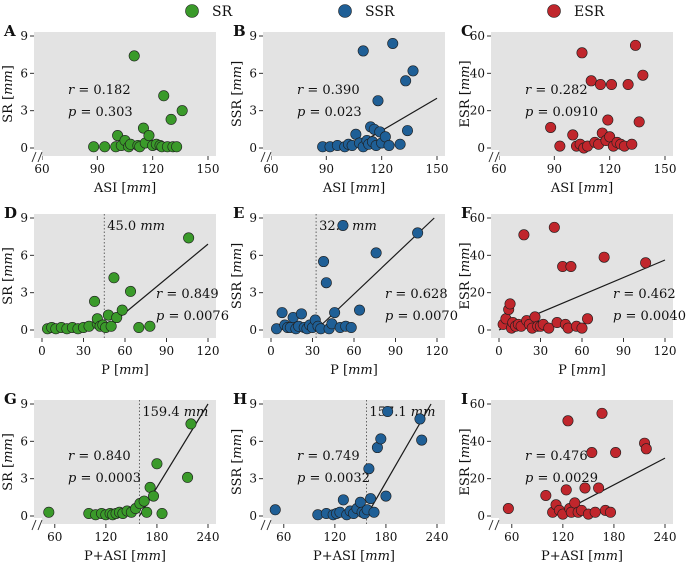 Image resolution: width=687 pixels, height=579 pixels. Describe the element at coordinates (156, 537) in the screenshot. I see `x-tick-label: 180` at that location.